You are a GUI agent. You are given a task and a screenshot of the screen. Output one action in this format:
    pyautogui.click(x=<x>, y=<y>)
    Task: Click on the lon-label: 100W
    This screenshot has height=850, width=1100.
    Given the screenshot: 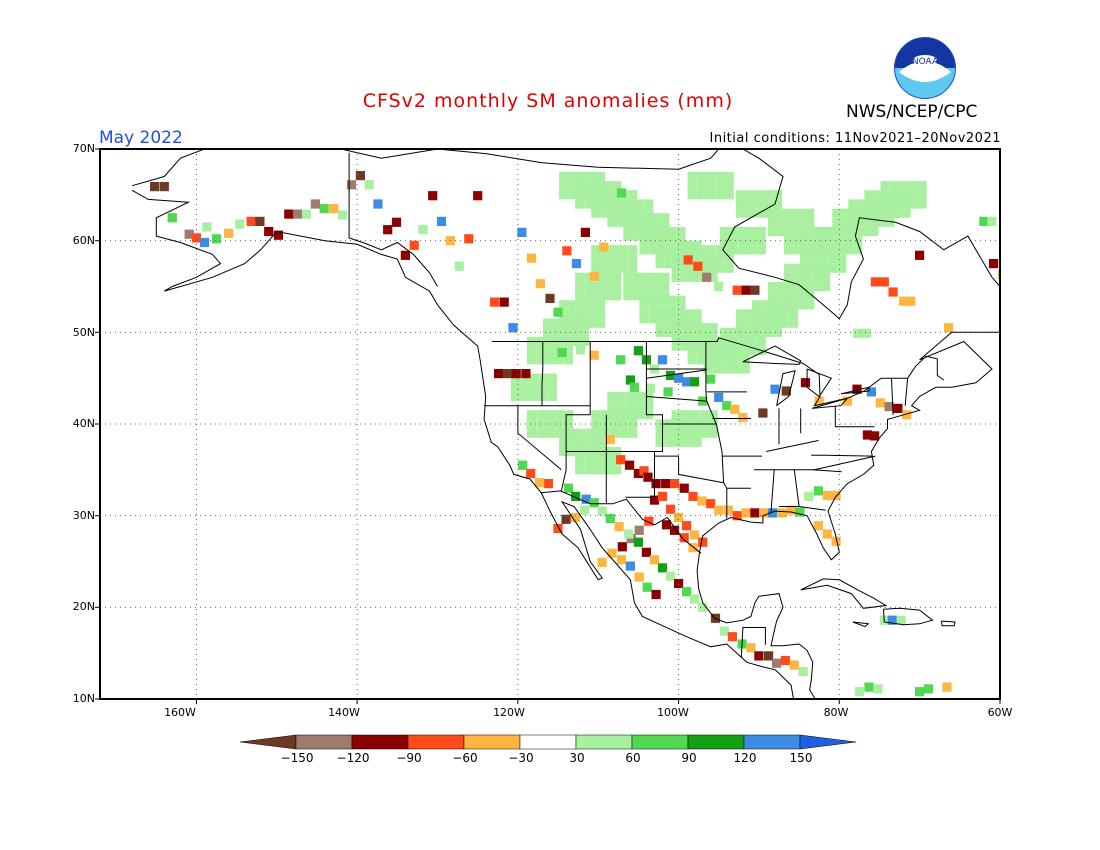 What is the action you would take?
    pyautogui.click(x=673, y=712)
    